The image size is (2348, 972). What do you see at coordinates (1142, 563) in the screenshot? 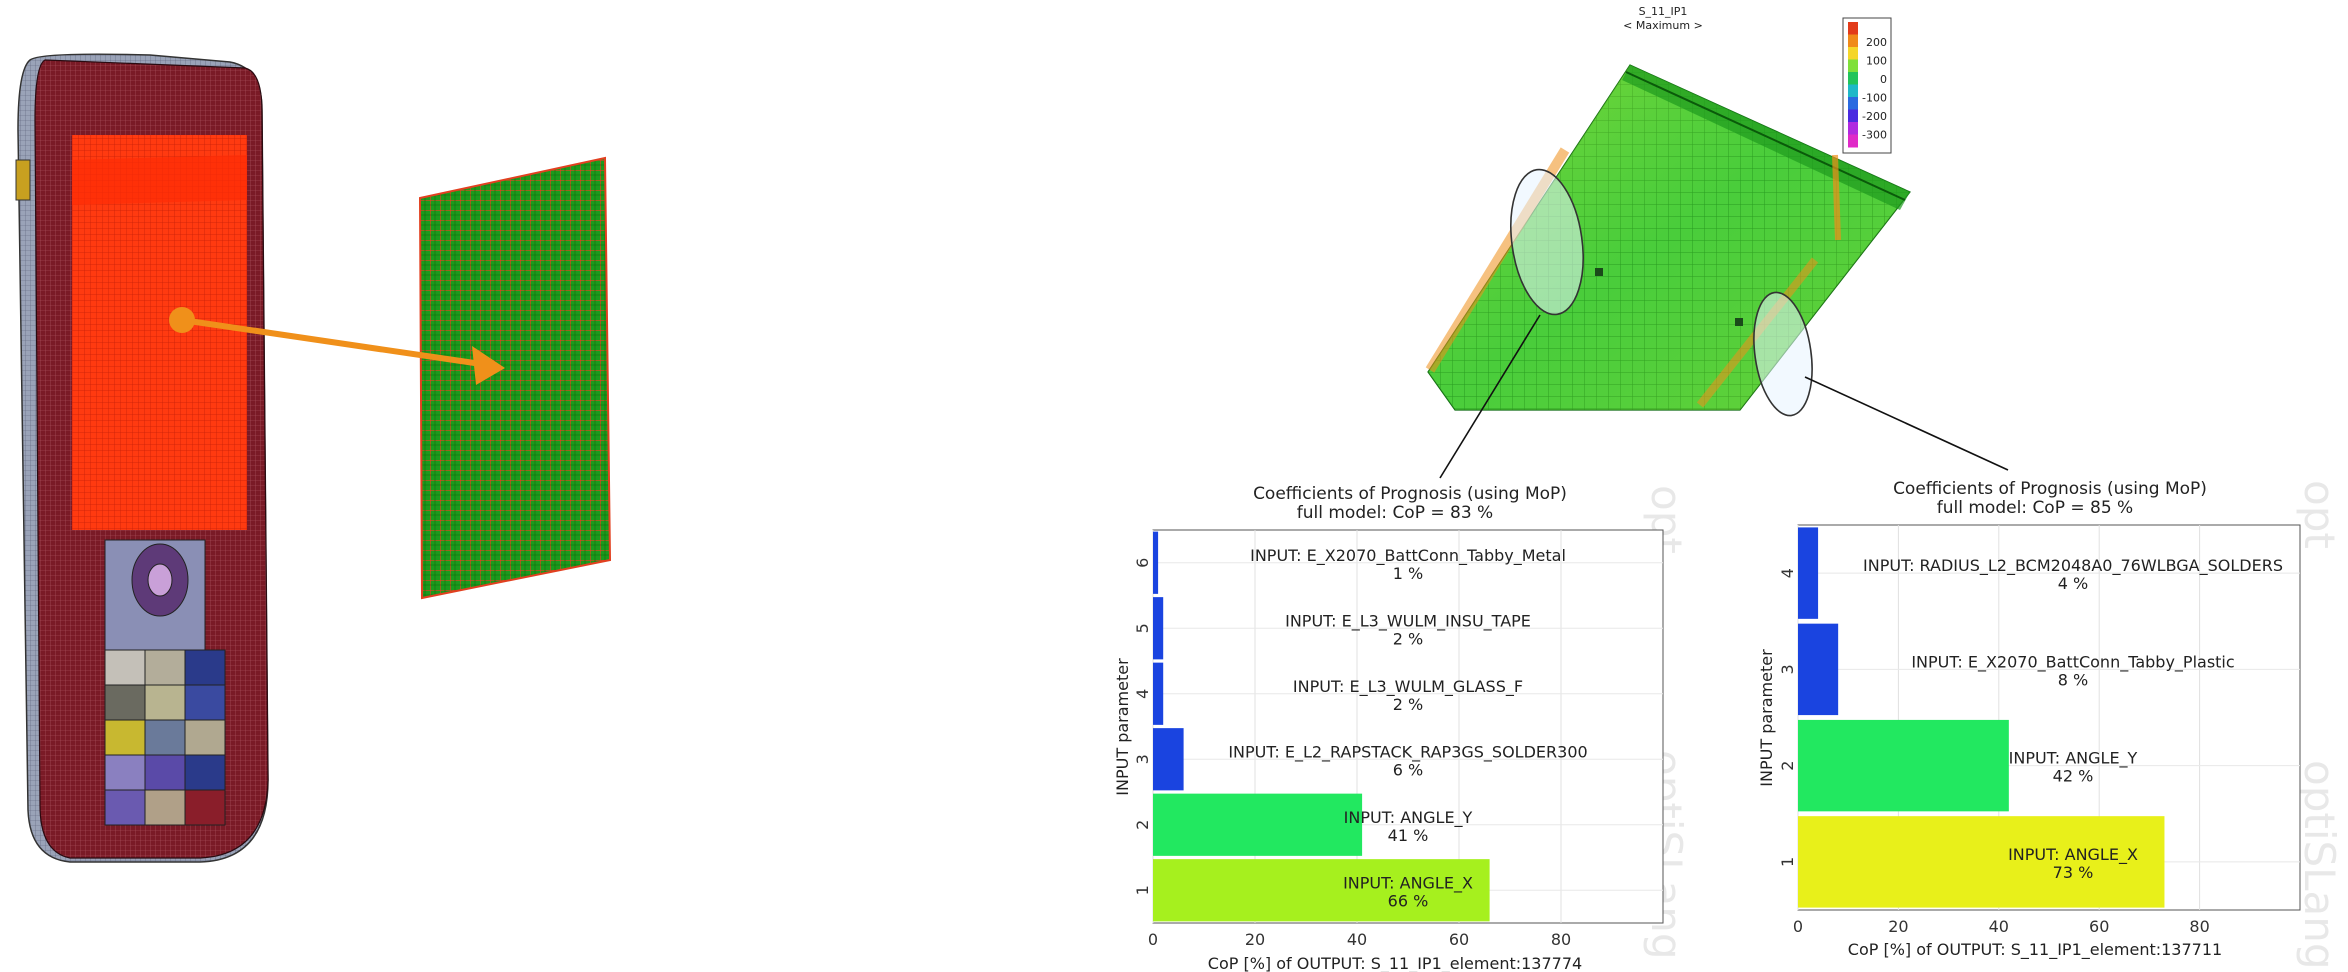
I see `y-tick-label: 6` at bounding box center [1142, 563].